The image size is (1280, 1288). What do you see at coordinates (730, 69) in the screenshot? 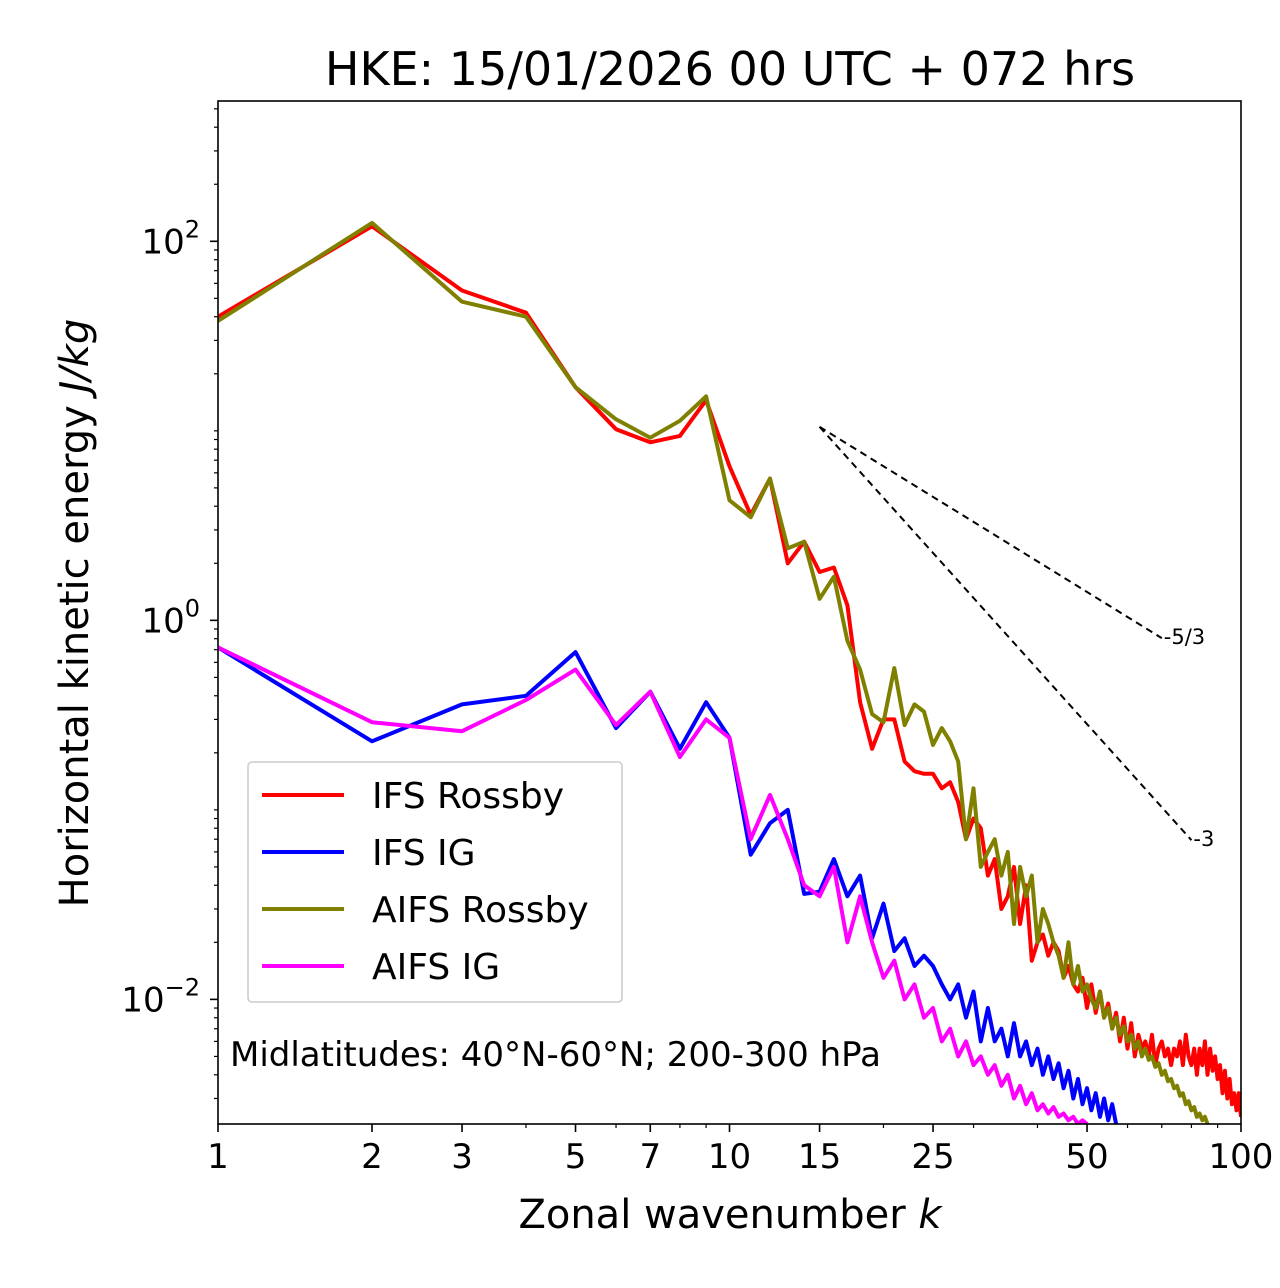
I see `chart-title: HKE: 15/01/2026 00 UTC + 072 hrs` at bounding box center [730, 69].